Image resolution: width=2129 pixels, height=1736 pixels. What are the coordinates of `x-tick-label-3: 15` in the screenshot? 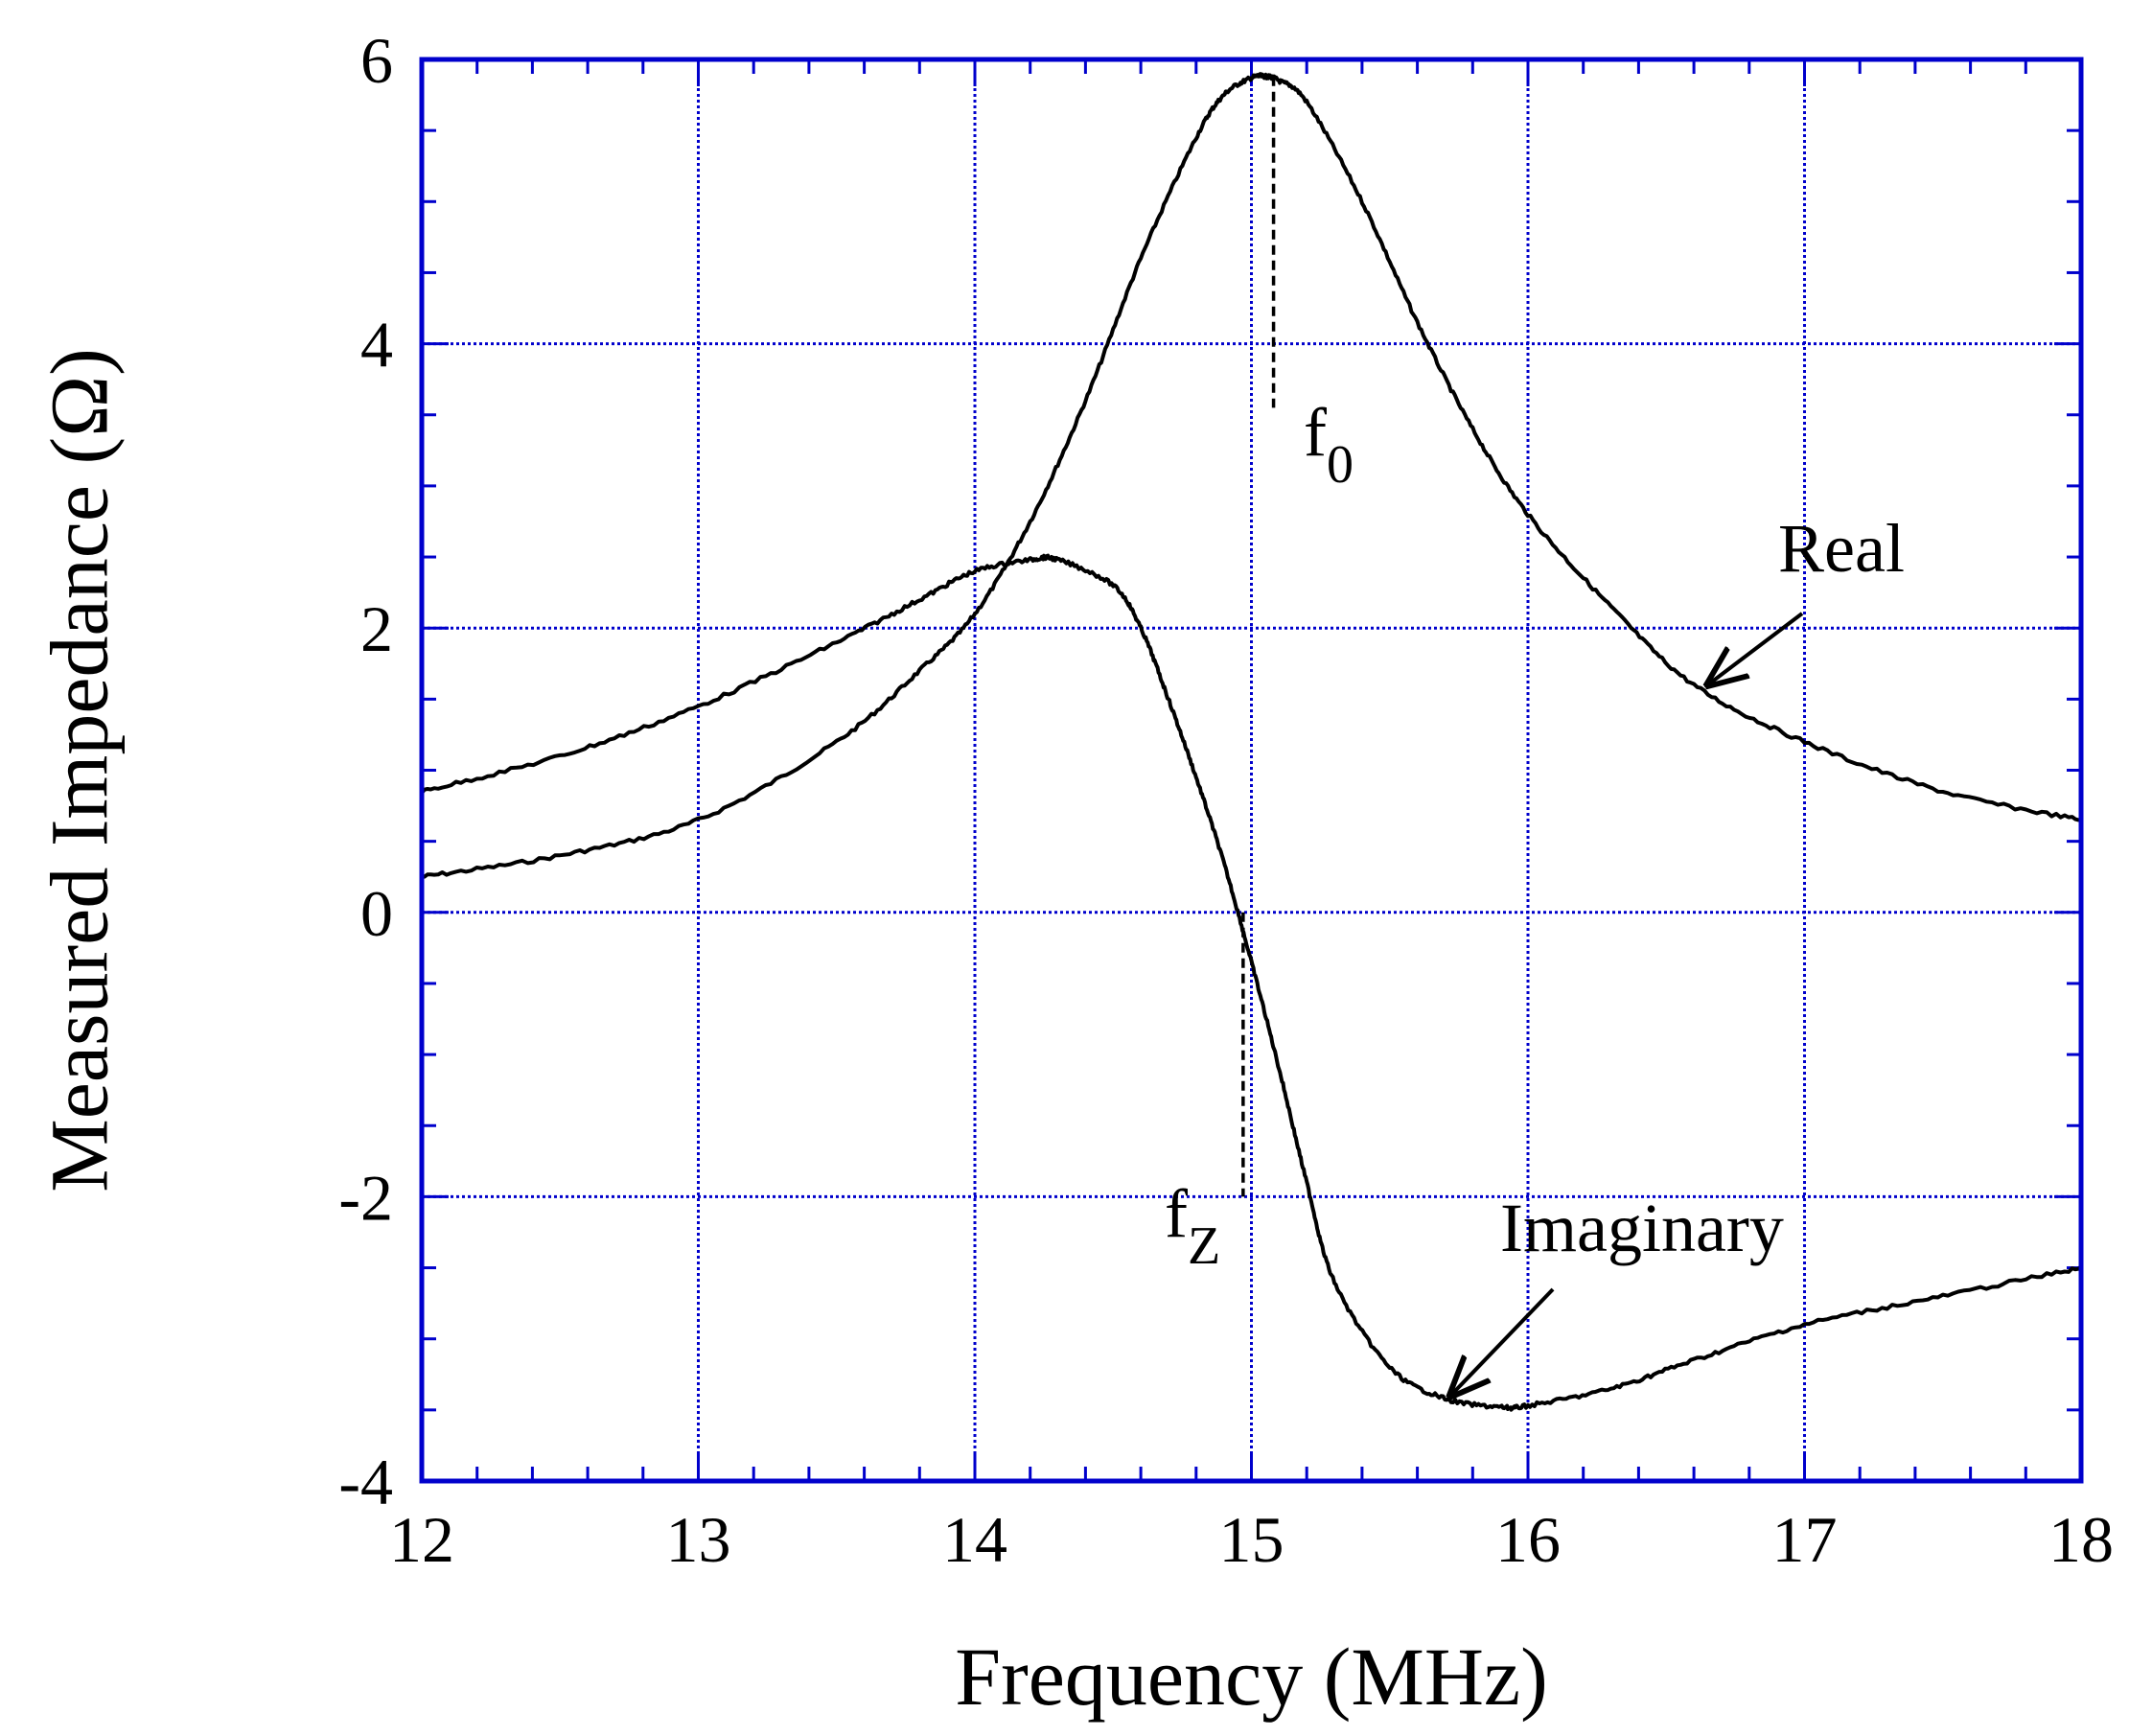 It's located at (1251, 1539).